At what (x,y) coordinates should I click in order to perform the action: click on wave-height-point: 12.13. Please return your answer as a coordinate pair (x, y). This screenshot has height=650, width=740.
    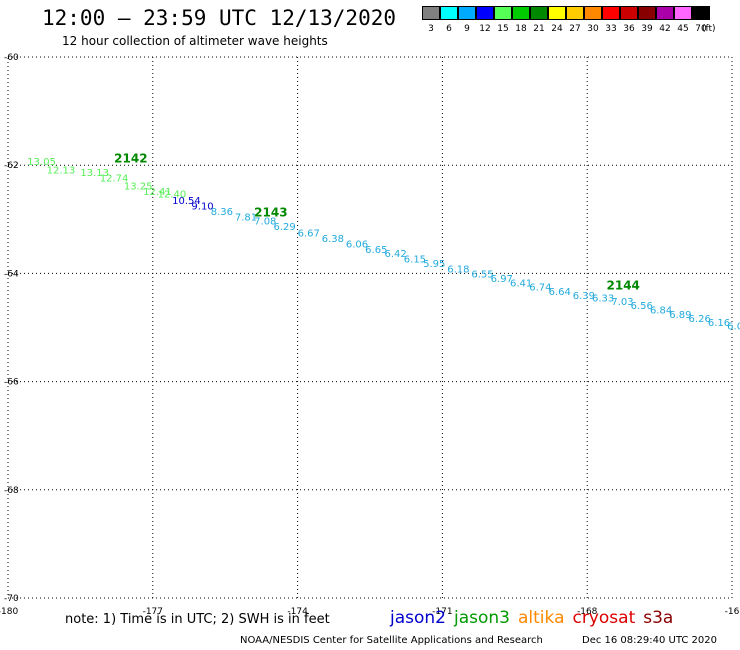
    Looking at the image, I should click on (61, 170).